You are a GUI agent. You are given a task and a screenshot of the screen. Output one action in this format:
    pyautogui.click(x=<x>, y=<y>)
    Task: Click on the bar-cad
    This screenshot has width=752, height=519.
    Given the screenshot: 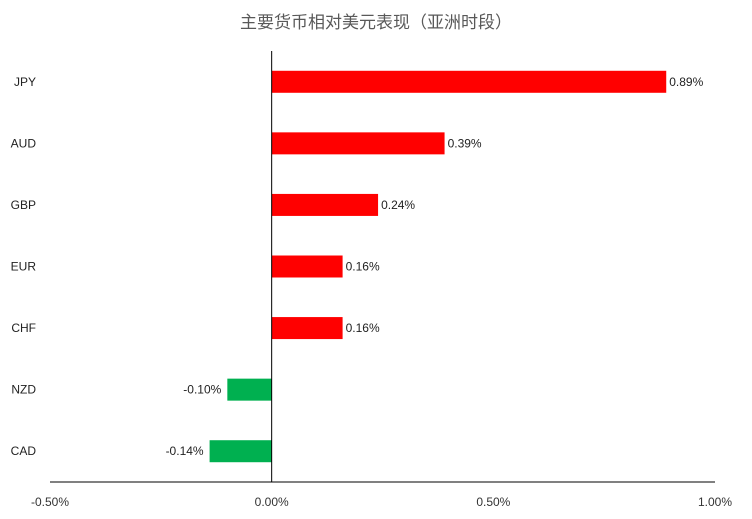 What is the action you would take?
    pyautogui.click(x=240, y=451)
    